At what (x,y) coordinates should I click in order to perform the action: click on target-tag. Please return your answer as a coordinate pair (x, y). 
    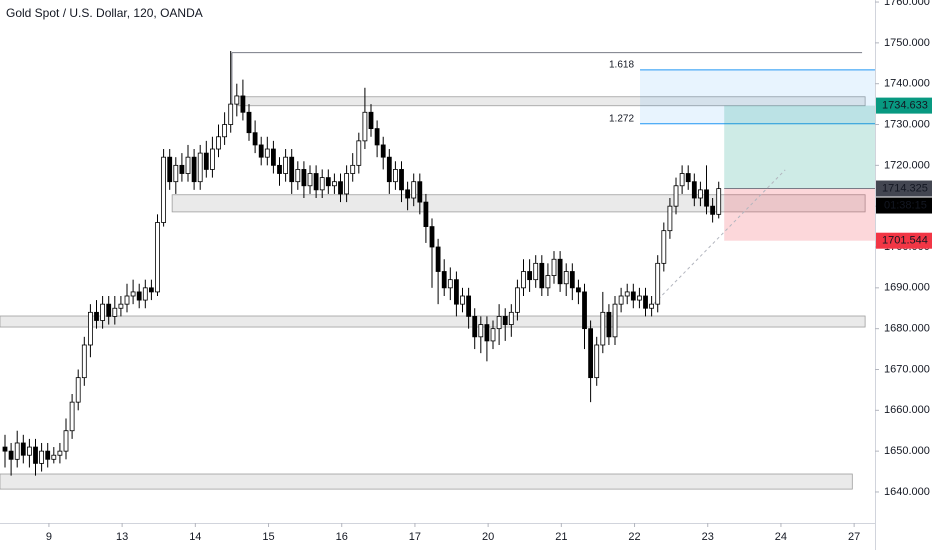
    Looking at the image, I should click on (904, 105).